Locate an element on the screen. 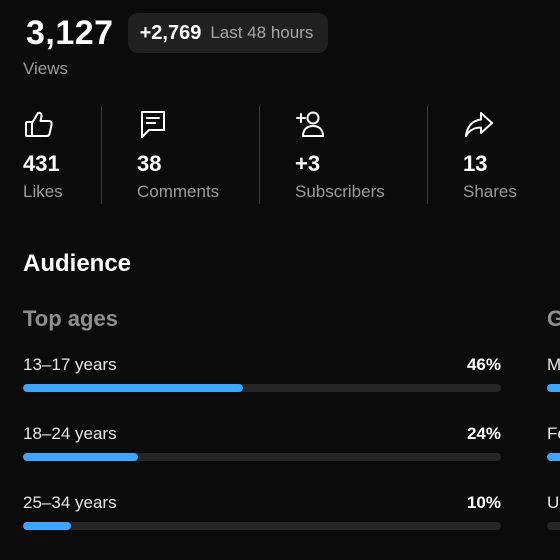  thumbs-up-icon is located at coordinates (39, 124).